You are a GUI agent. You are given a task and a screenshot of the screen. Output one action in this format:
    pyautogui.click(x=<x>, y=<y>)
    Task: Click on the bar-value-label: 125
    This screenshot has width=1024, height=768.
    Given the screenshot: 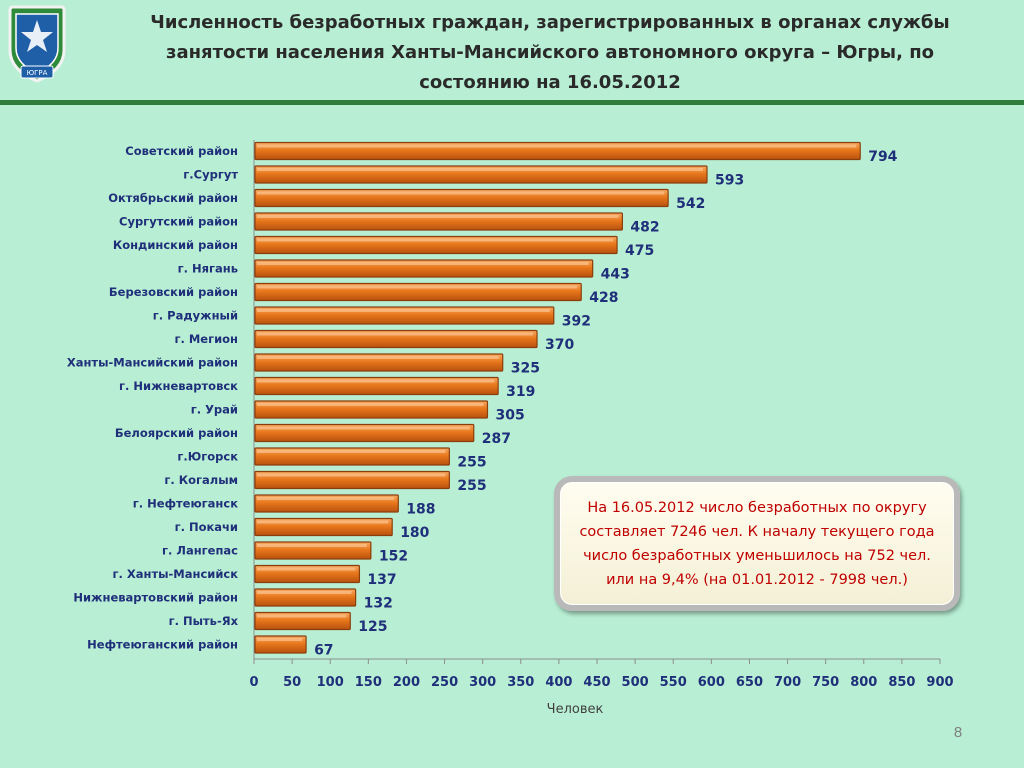 What is the action you would take?
    pyautogui.click(x=372, y=627)
    